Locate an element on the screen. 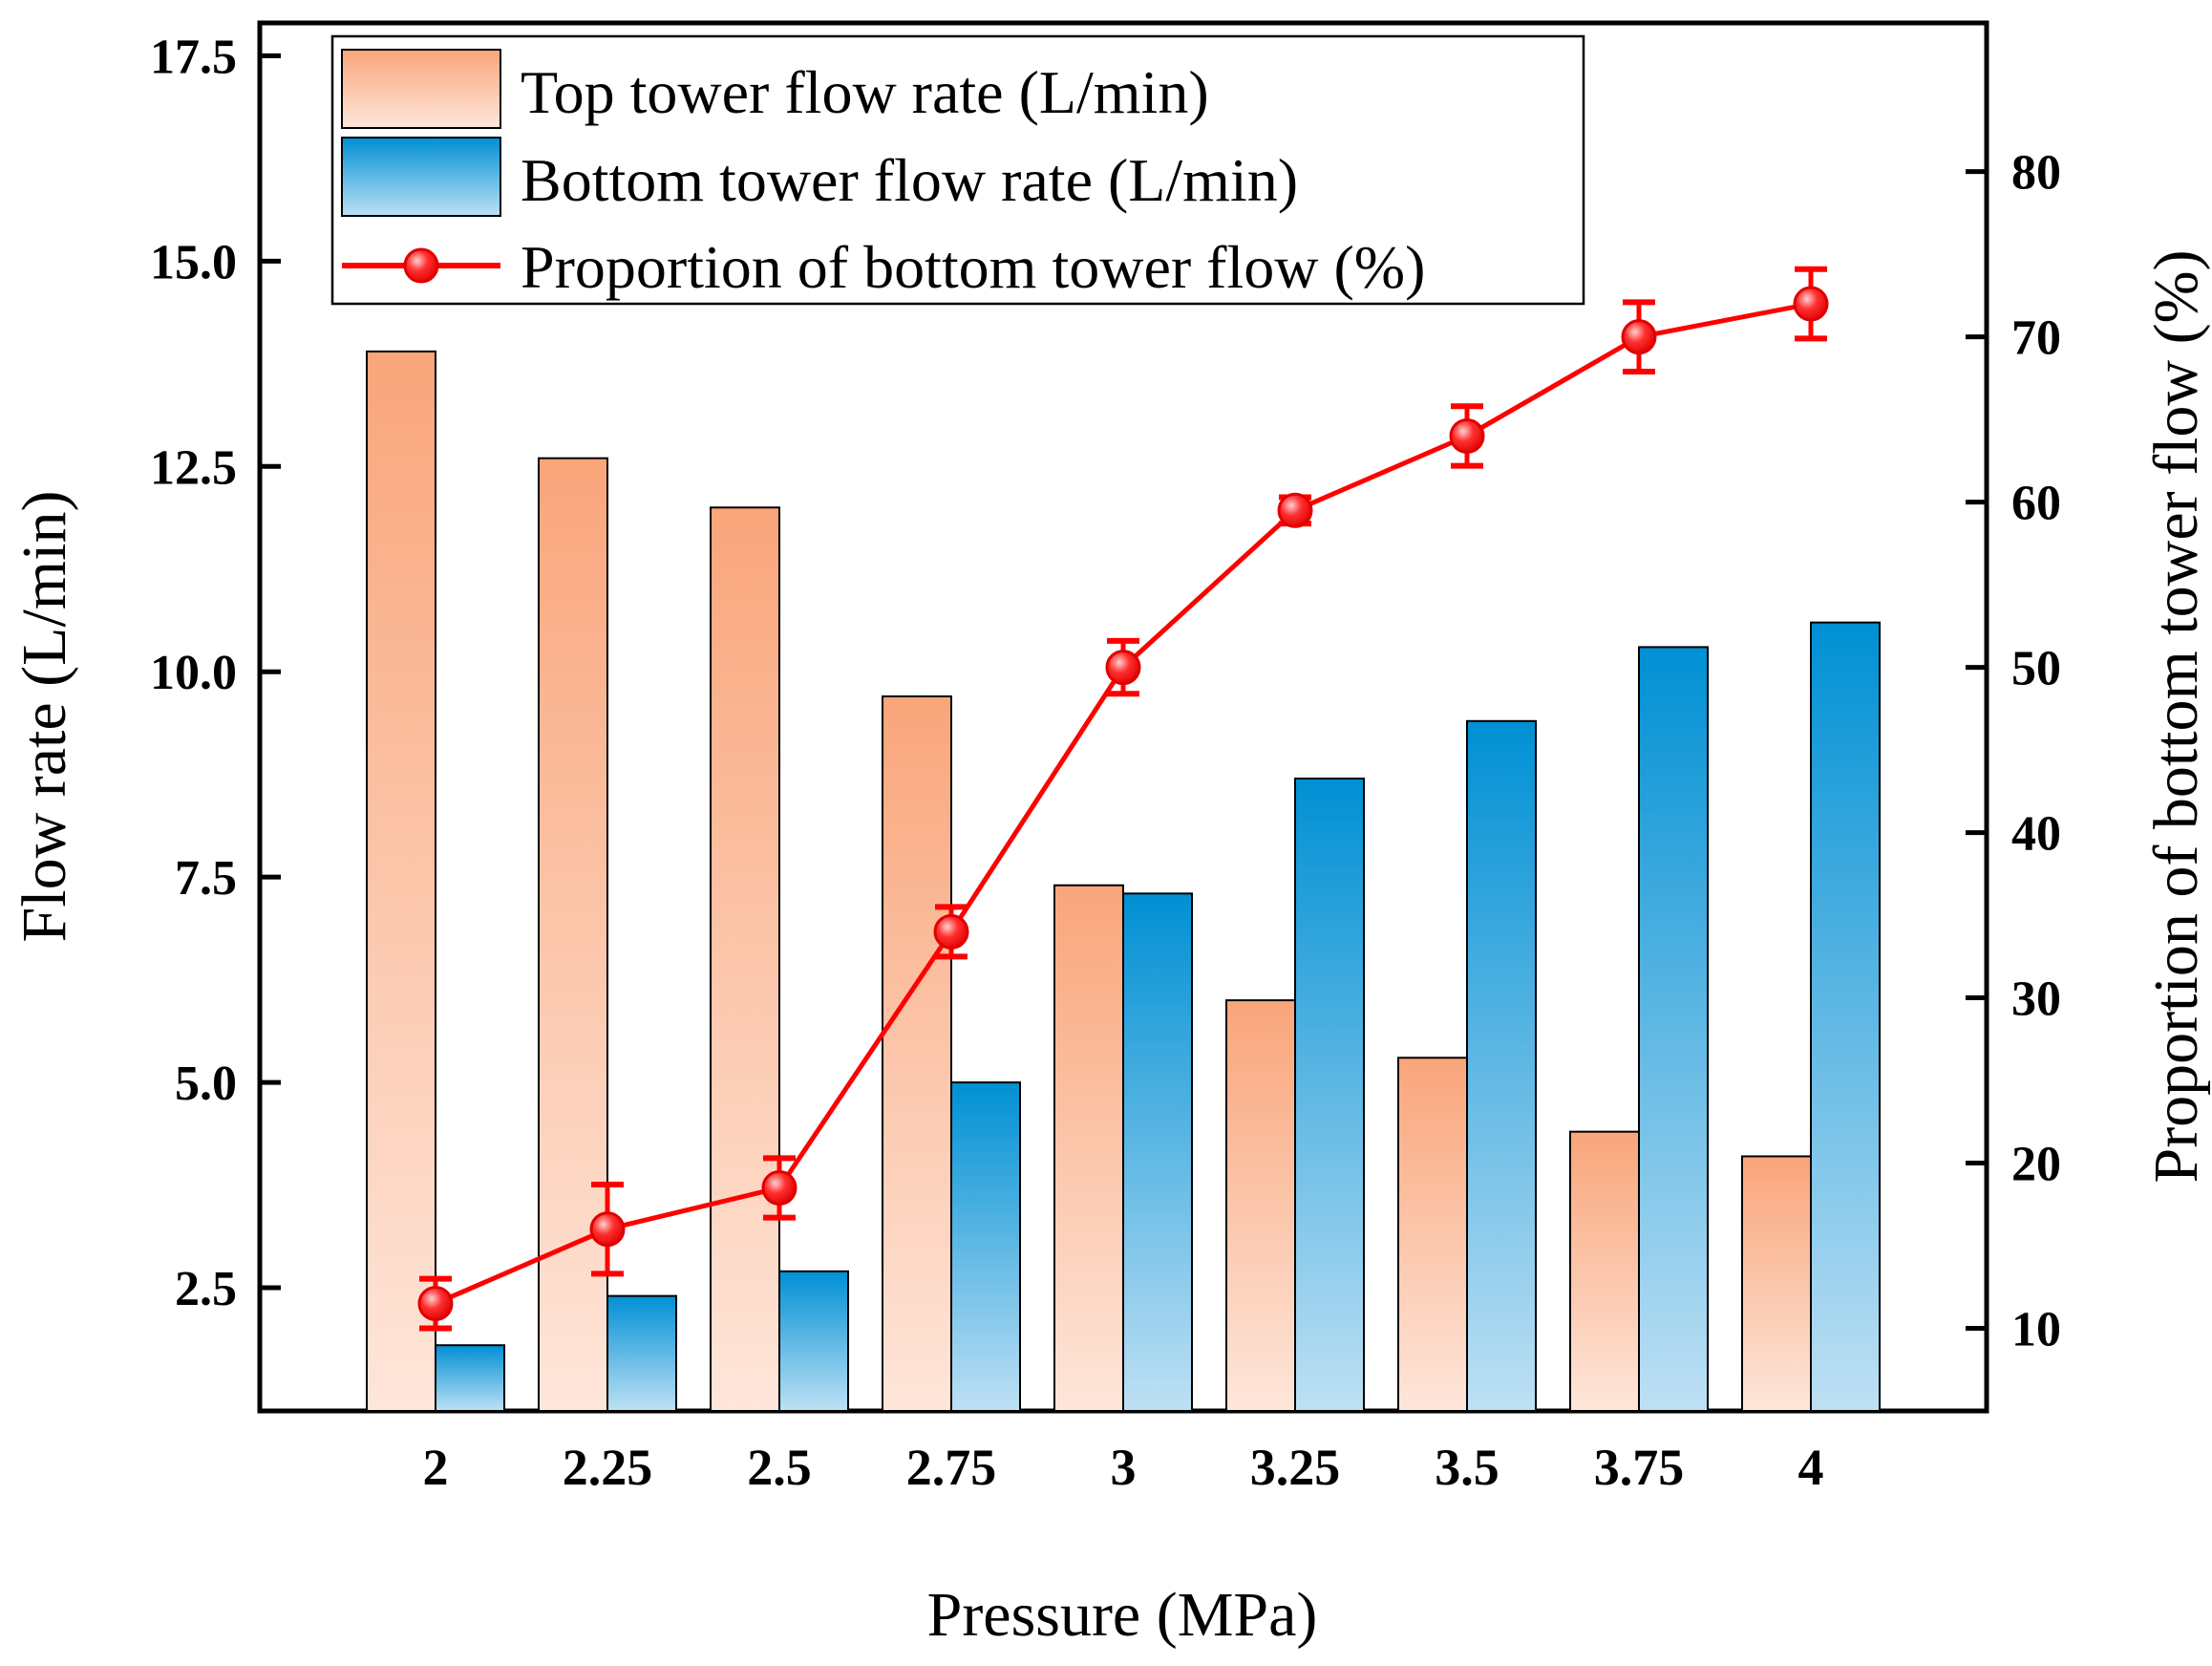 This screenshot has height=1666, width=2212. legend-box is located at coordinates (957, 170).